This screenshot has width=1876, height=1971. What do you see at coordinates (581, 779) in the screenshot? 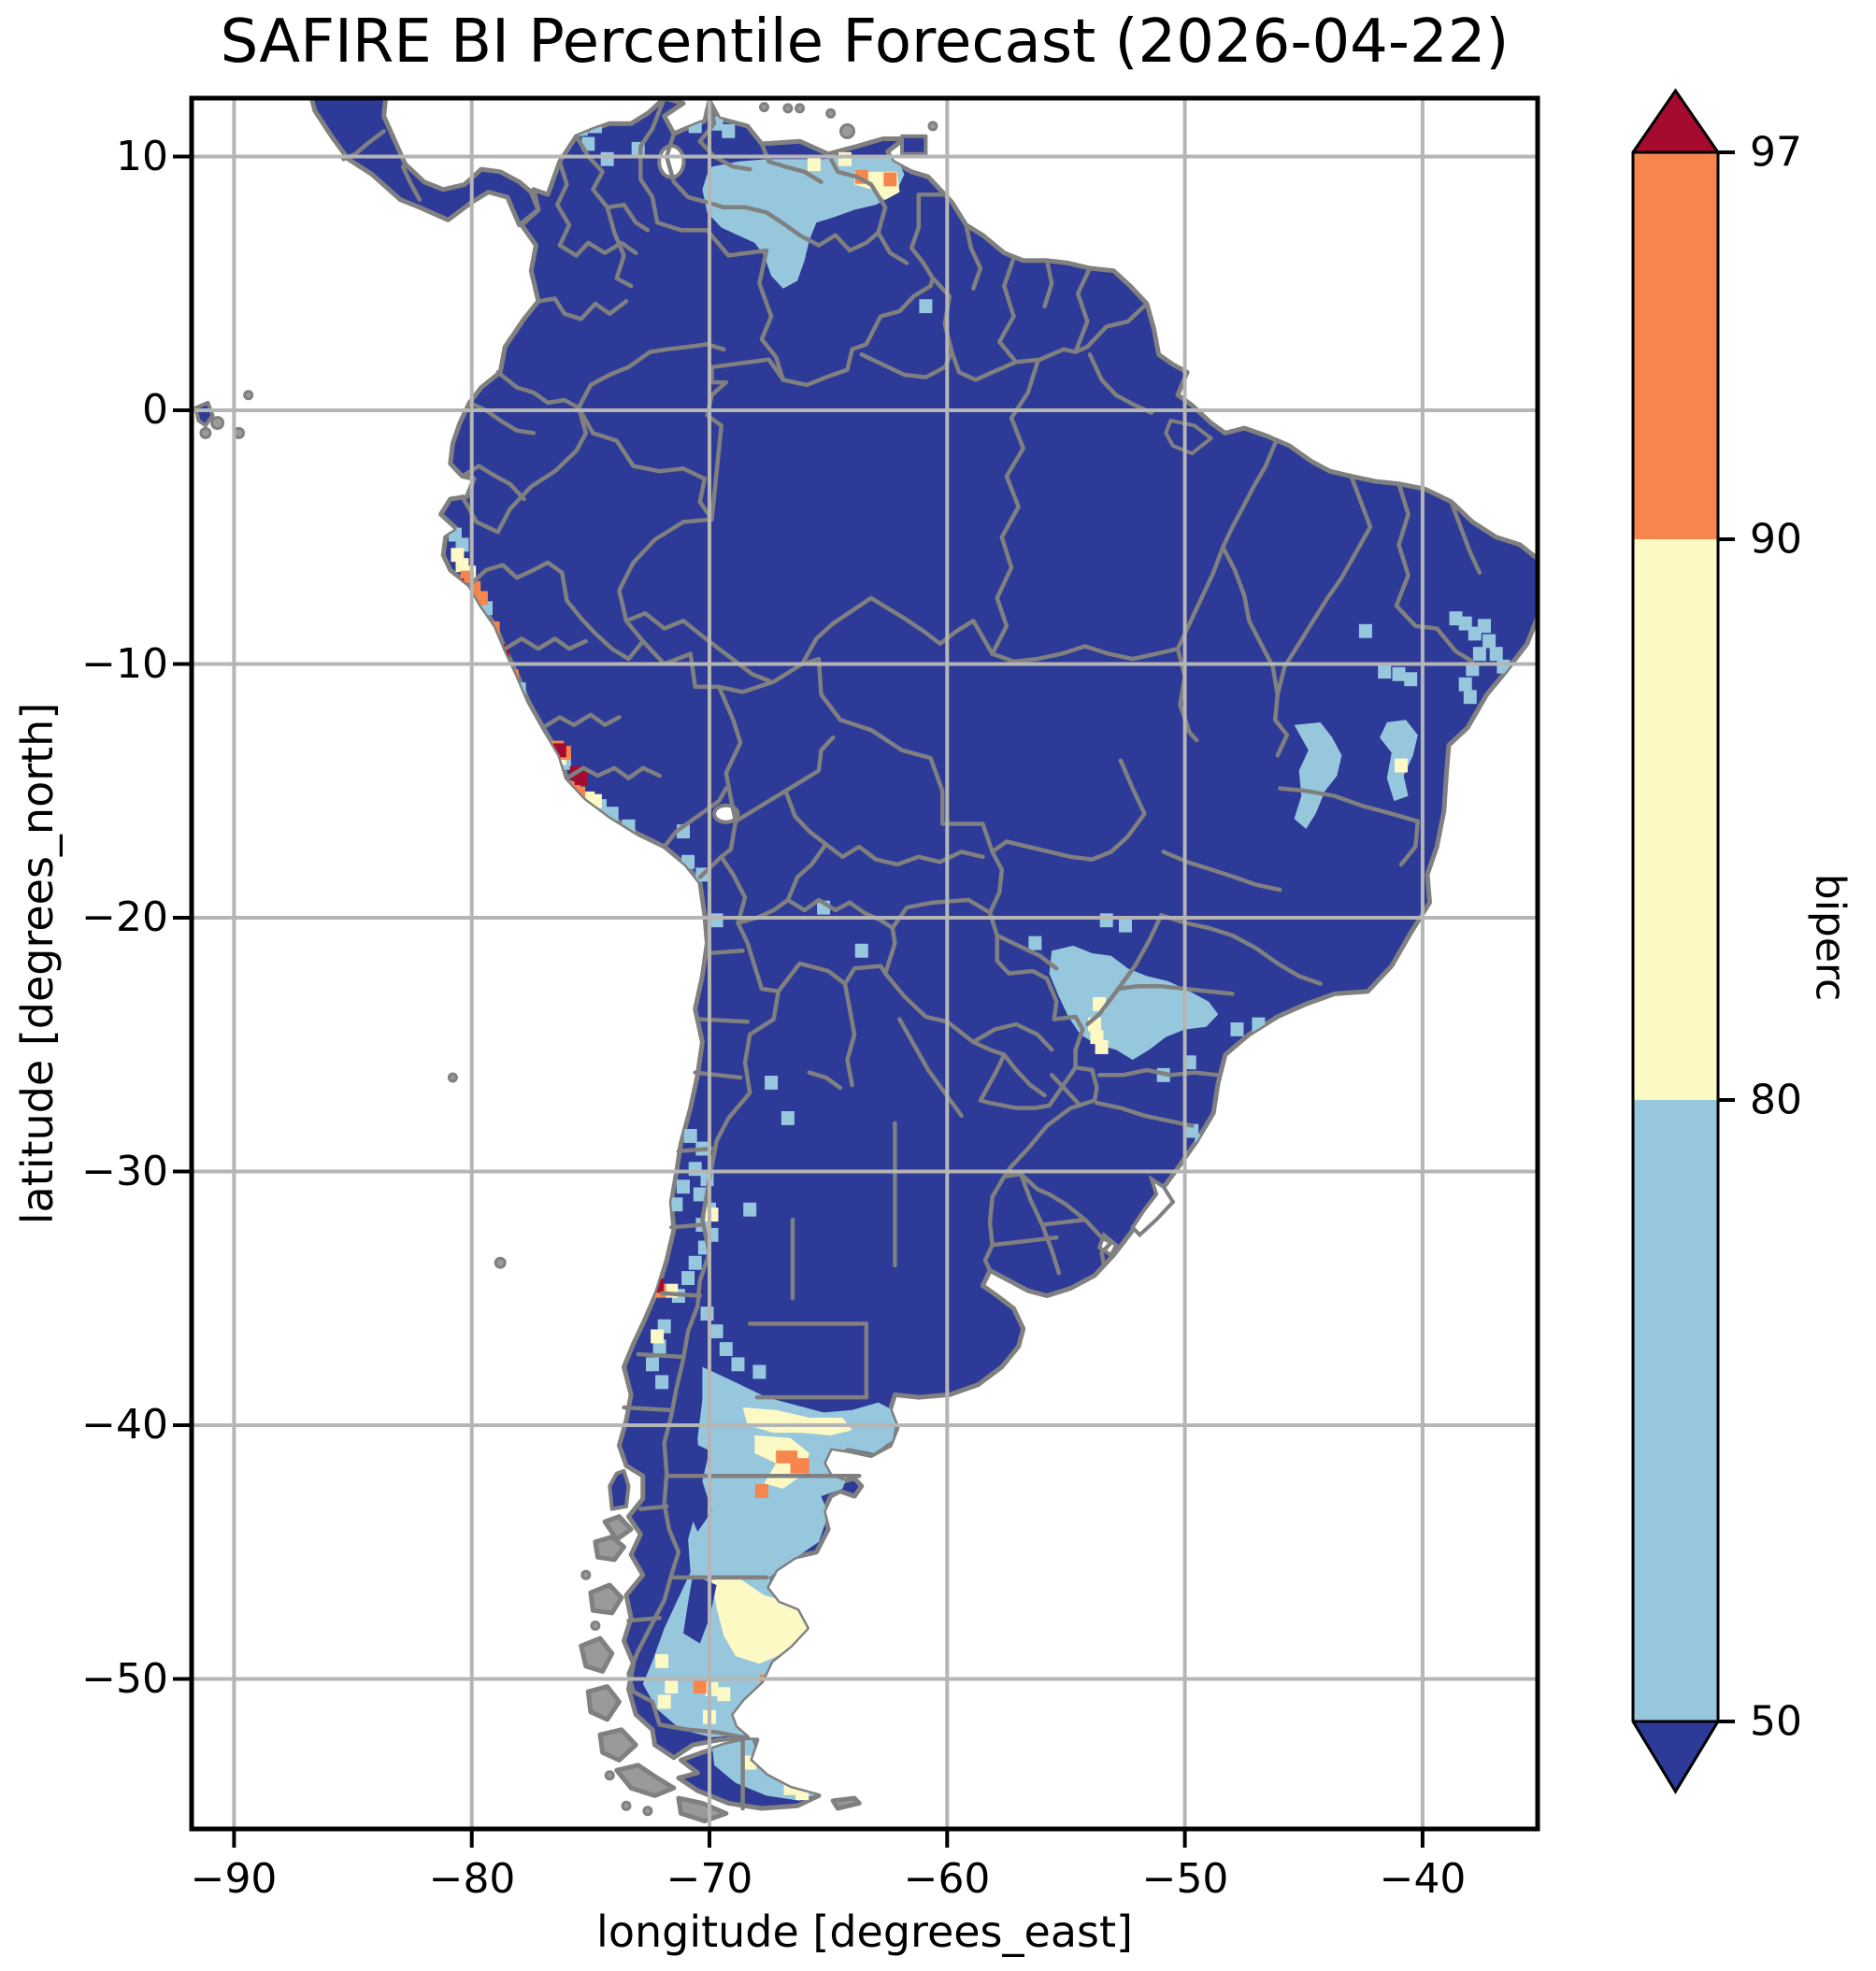
I see `cell-p97` at bounding box center [581, 779].